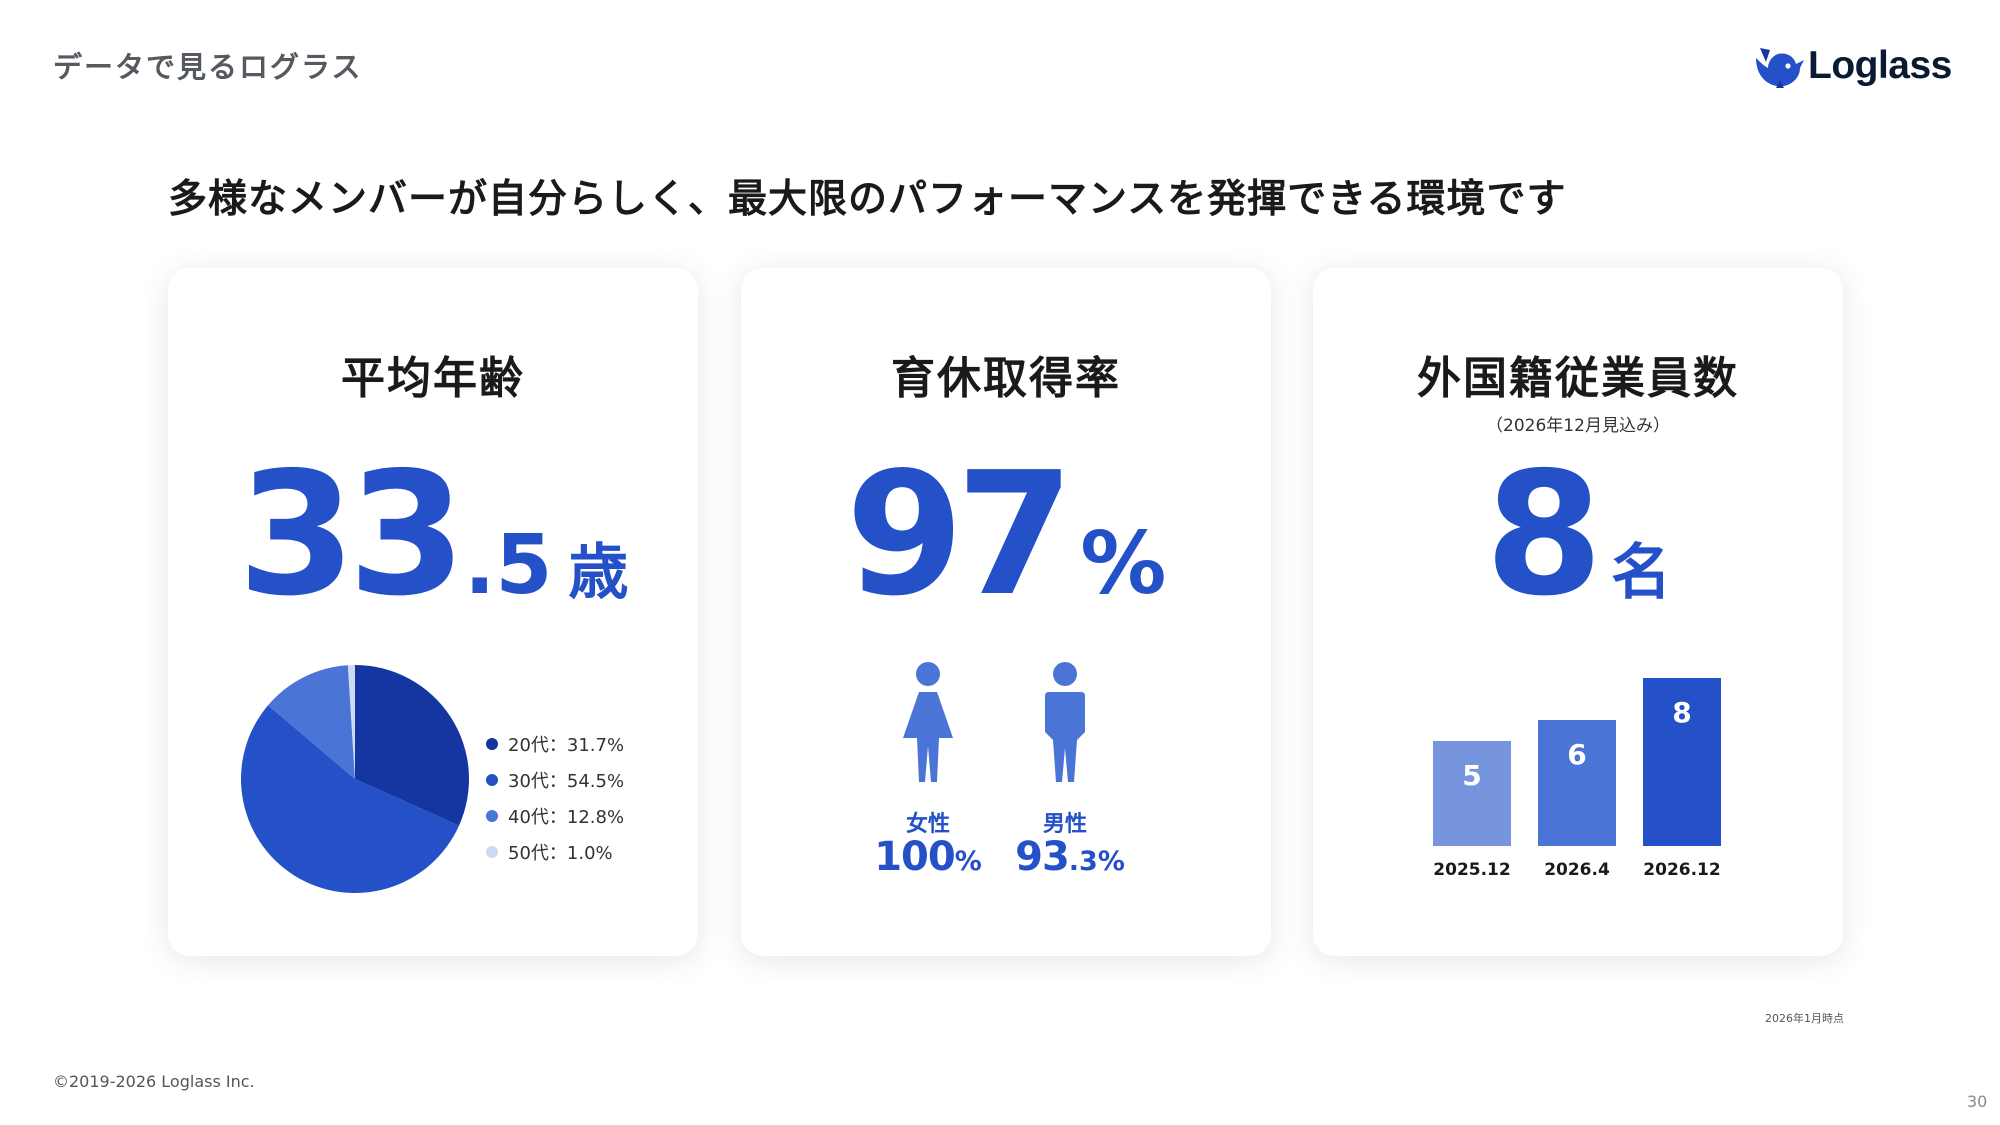 The height and width of the screenshot is (1125, 2000). I want to click on female-person-icon, so click(928, 722).